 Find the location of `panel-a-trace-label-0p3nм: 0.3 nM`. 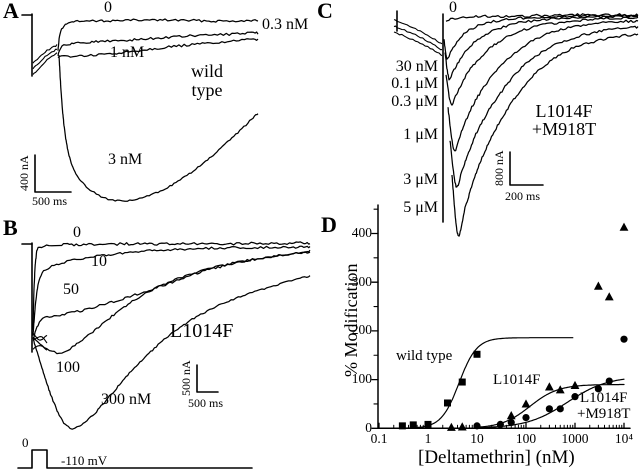

panel-a-trace-label-0p3nм: 0.3 nM is located at coordinates (285, 24).